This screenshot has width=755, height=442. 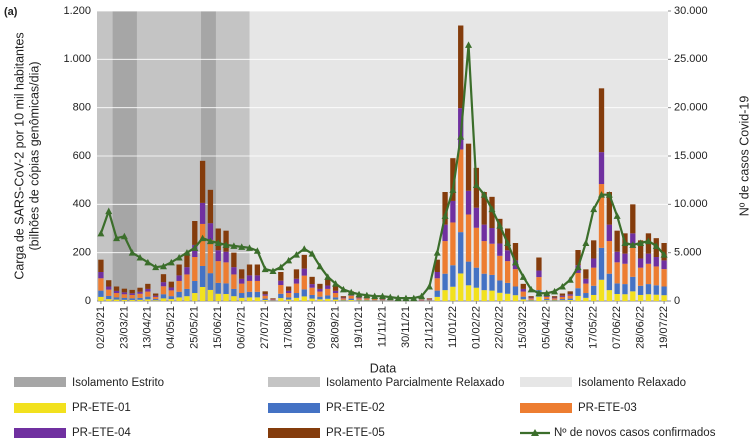 What do you see at coordinates (359, 327) in the screenshot?
I see `x-tick-label: 19/10/21` at bounding box center [359, 327].